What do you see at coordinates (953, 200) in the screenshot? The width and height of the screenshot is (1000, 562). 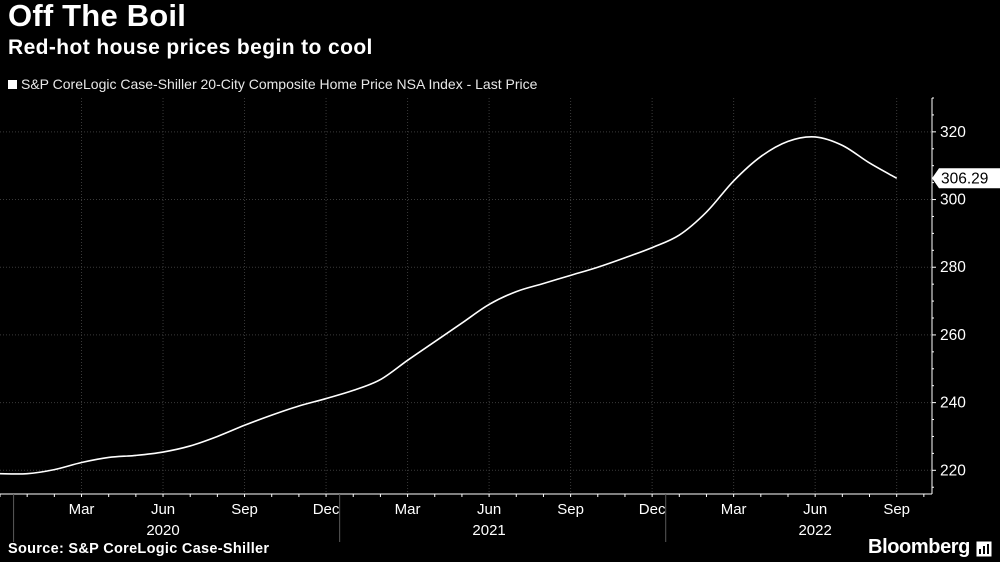 I see `y-tick-label: 300` at bounding box center [953, 200].